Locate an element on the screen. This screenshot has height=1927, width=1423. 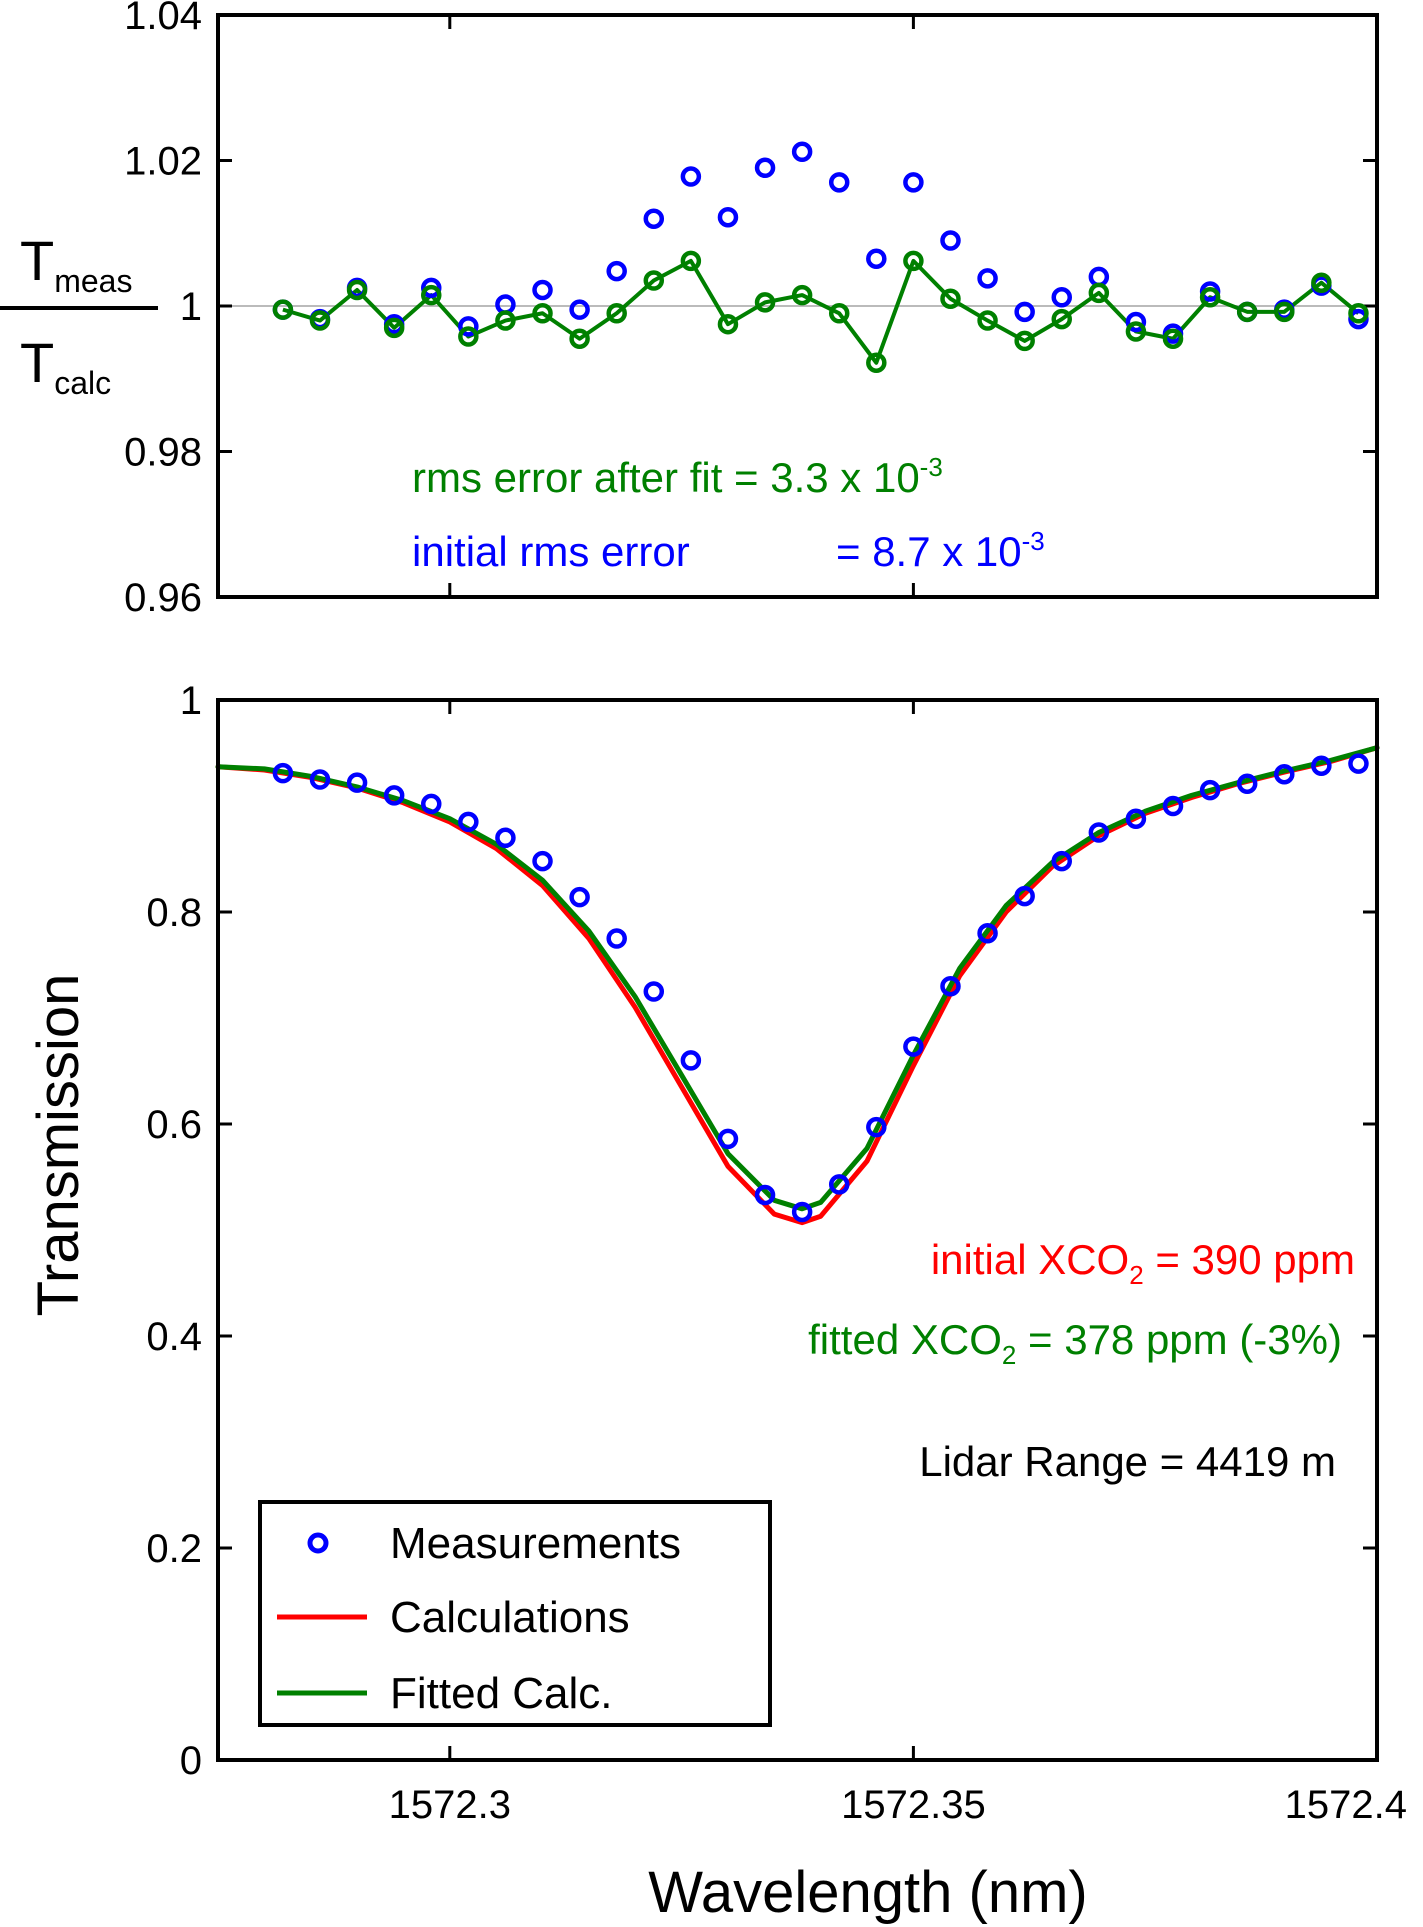
x-axis-title: Wavelength (nm) is located at coordinates (867, 1892).